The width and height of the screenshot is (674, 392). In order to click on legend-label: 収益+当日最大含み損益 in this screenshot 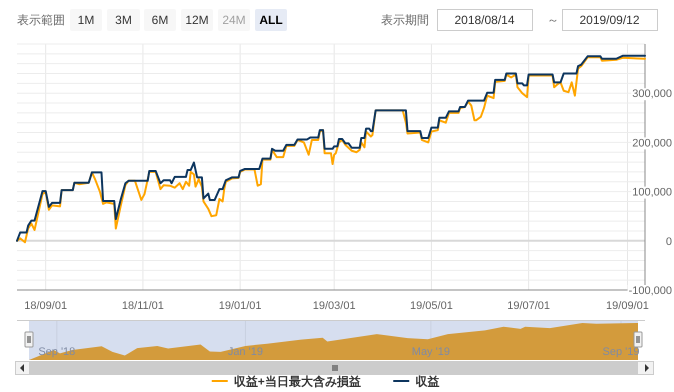, I will do `click(297, 381)`.